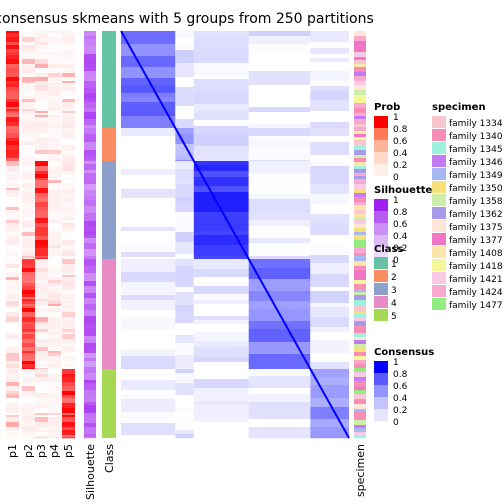 The width and height of the screenshot is (504, 504). I want to click on legend-tick: 0.4, so click(400, 237).